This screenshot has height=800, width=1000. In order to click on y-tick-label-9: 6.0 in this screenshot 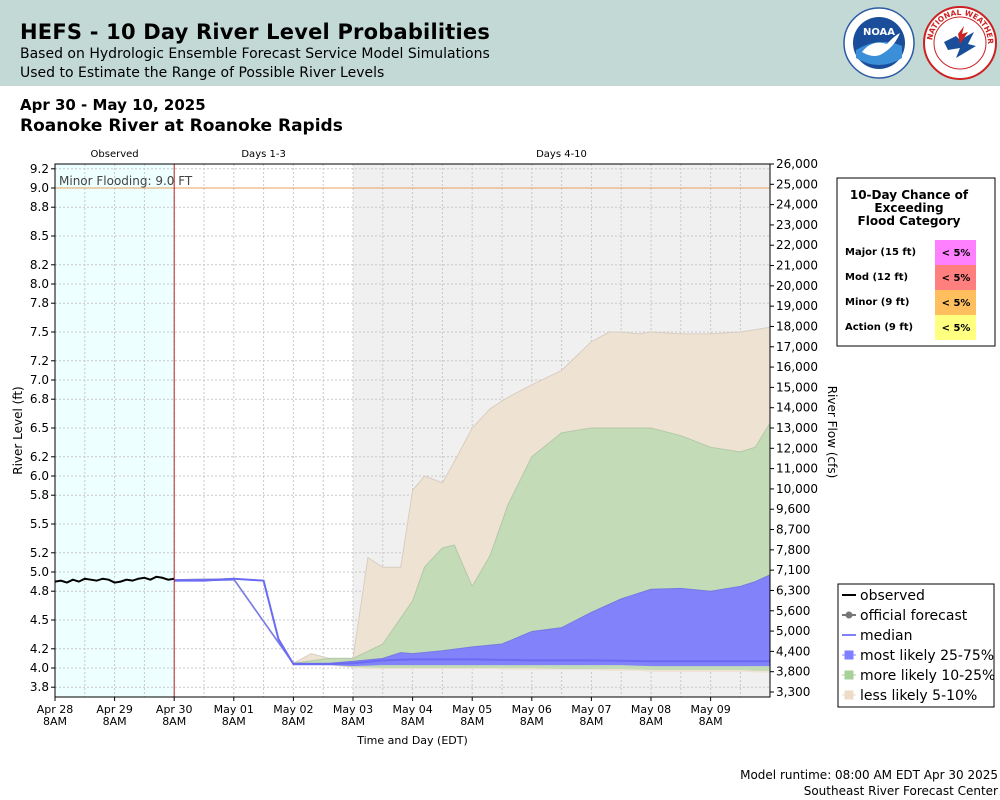, I will do `click(39, 476)`.